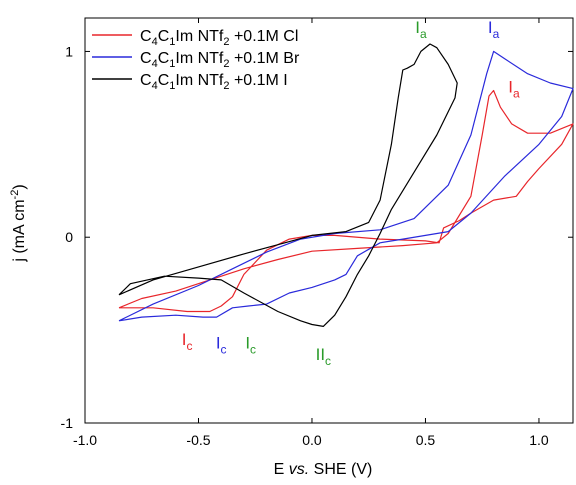  Describe the element at coordinates (85, 440) in the screenshot. I see `x-tick-label: -1.0` at that location.